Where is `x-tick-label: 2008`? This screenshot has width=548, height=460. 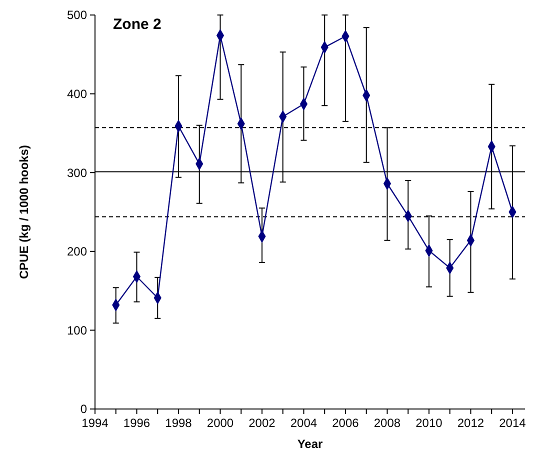 x-tick-label: 2008 is located at coordinates (387, 423).